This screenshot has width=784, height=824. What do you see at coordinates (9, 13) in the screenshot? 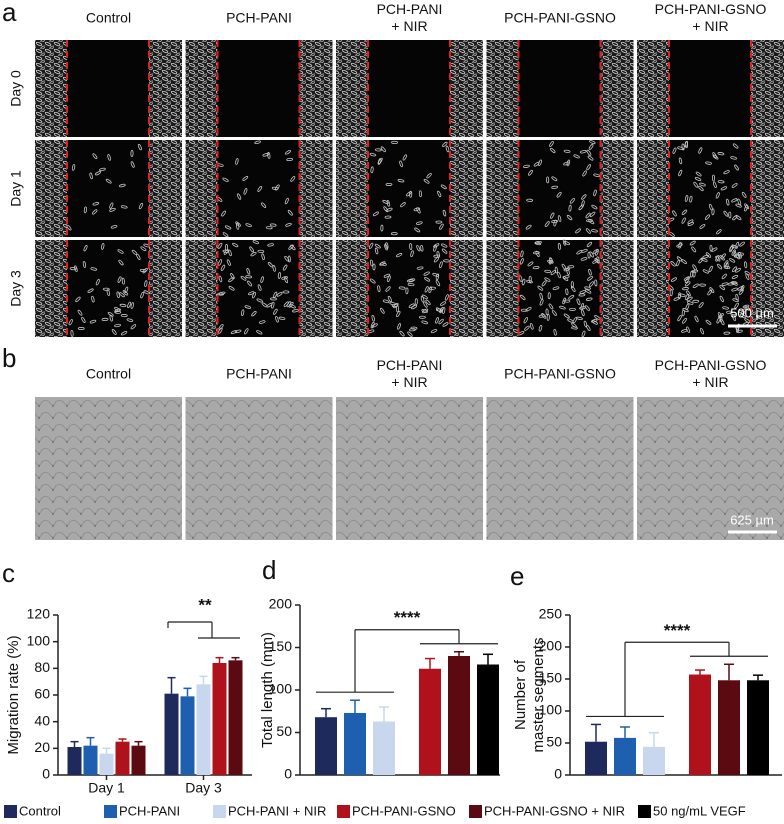
I see `panel-label: a` at bounding box center [9, 13].